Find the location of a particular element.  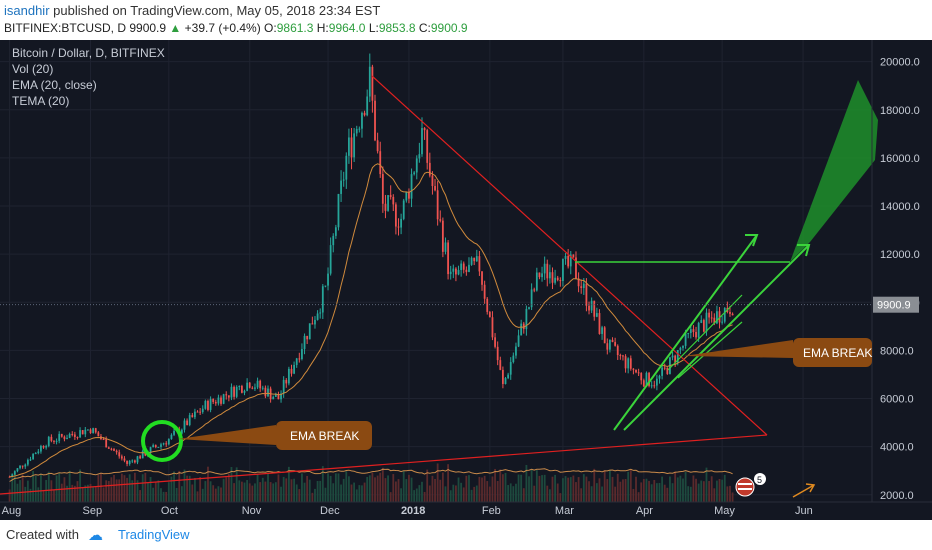

created-with-text: Created with is located at coordinates (42, 534).